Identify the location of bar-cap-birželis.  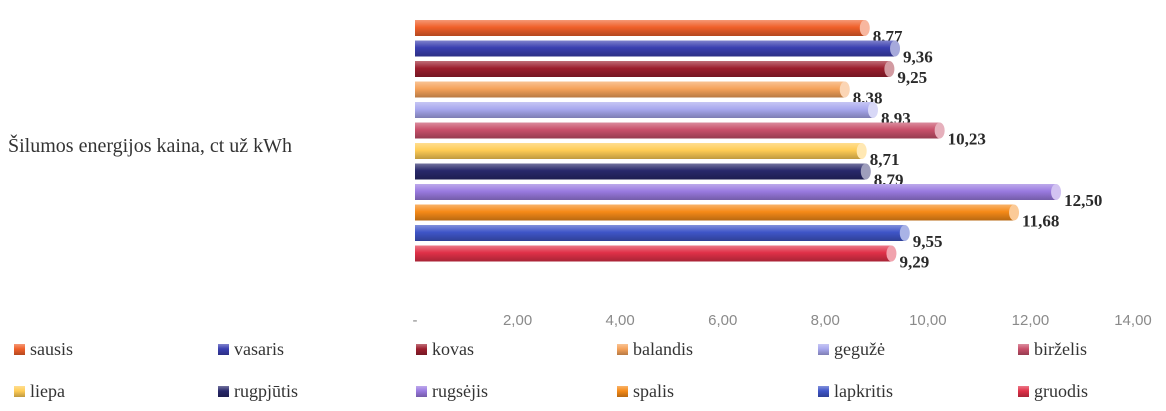
(939, 130).